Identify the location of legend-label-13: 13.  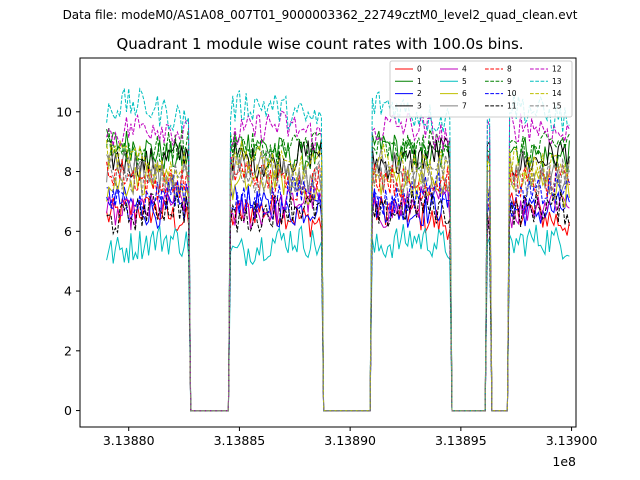
(557, 81).